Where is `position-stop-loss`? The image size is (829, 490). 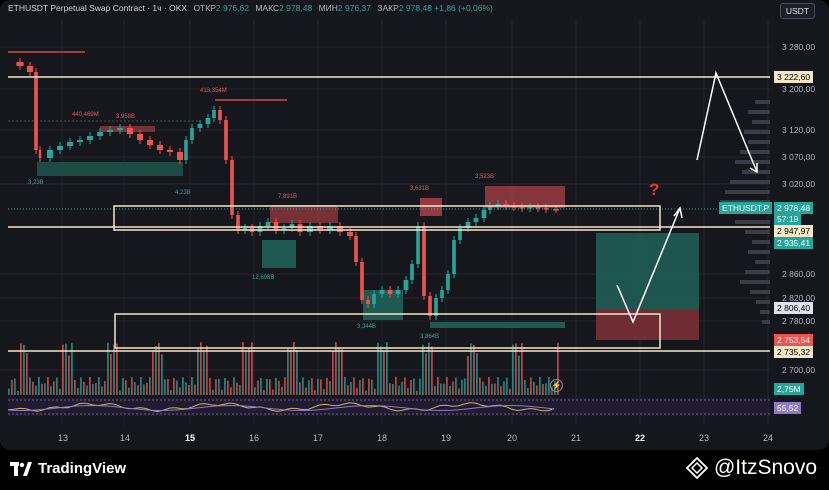 position-stop-loss is located at coordinates (647, 325).